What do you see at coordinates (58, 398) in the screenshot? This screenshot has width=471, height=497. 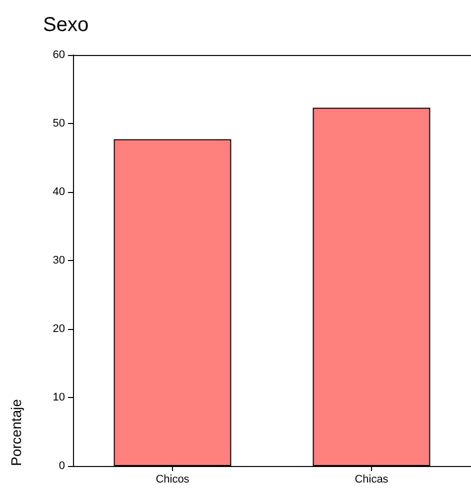 I see `y-tick-label: 10` at bounding box center [58, 398].